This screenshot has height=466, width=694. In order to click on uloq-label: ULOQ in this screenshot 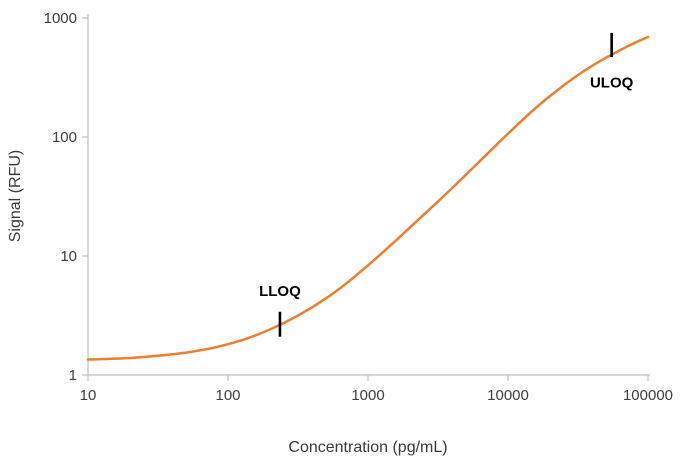, I will do `click(612, 83)`.